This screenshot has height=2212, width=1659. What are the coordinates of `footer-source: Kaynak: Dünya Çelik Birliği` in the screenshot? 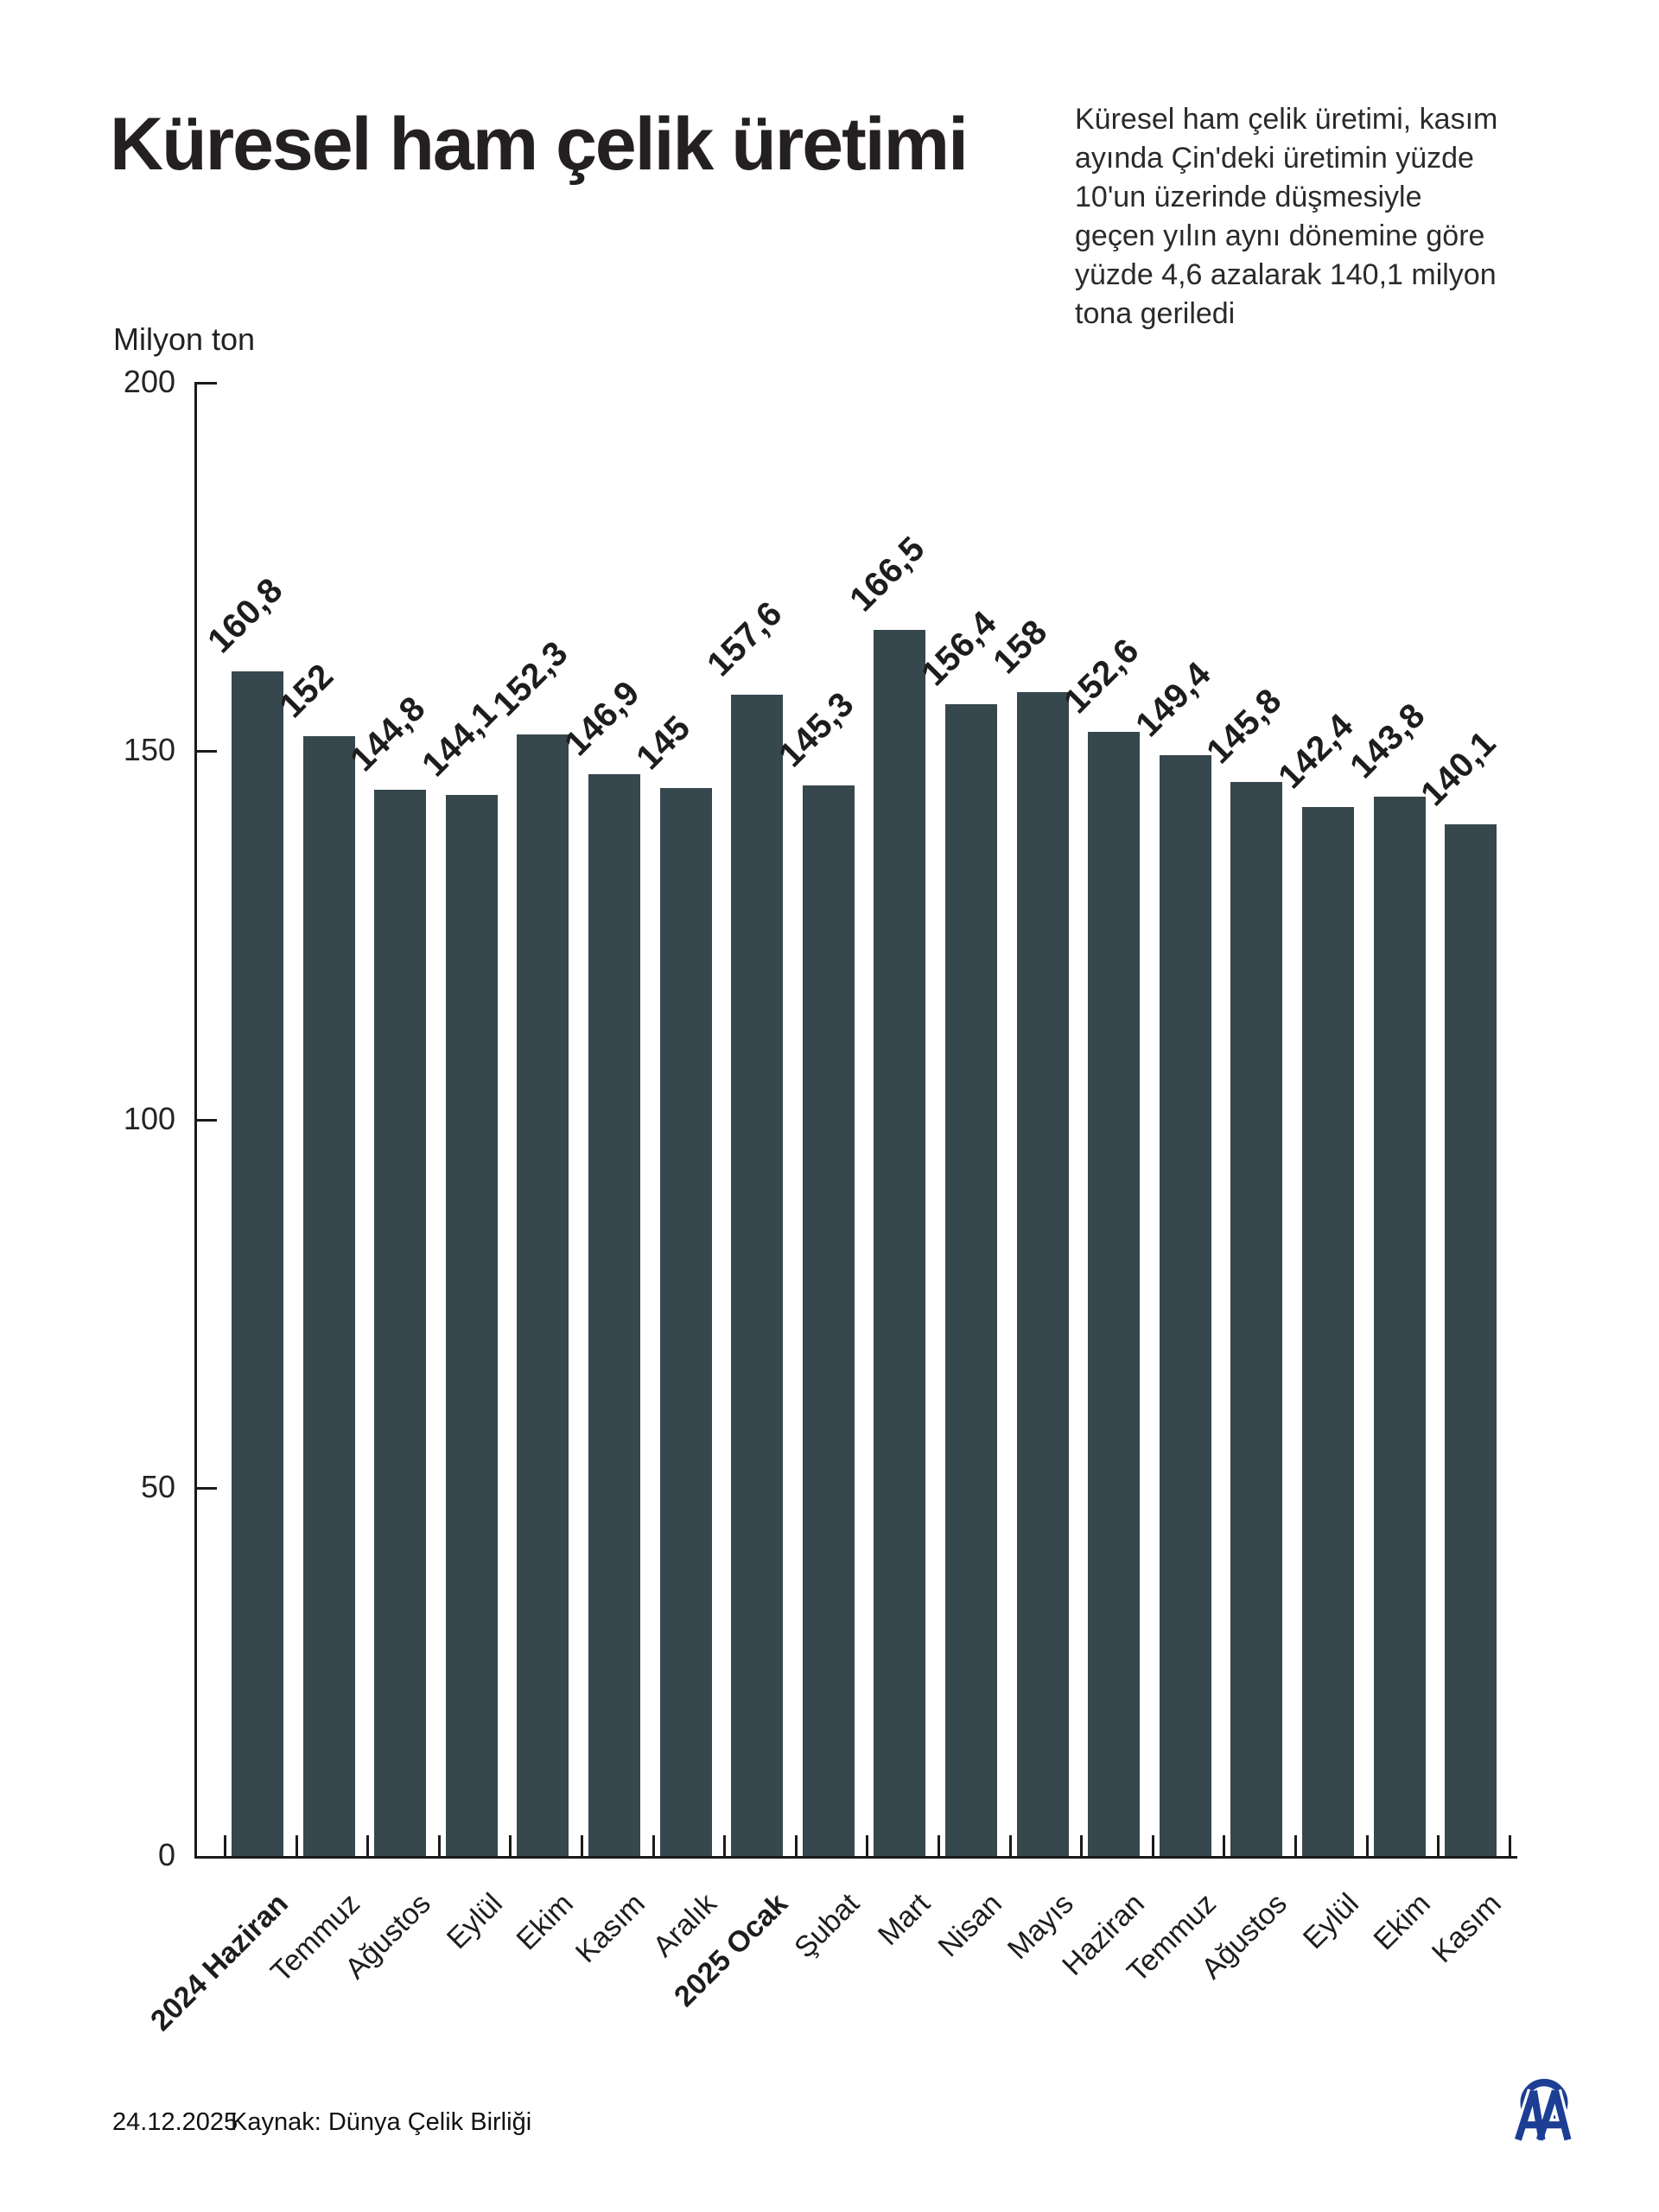 It's located at (381, 2122).